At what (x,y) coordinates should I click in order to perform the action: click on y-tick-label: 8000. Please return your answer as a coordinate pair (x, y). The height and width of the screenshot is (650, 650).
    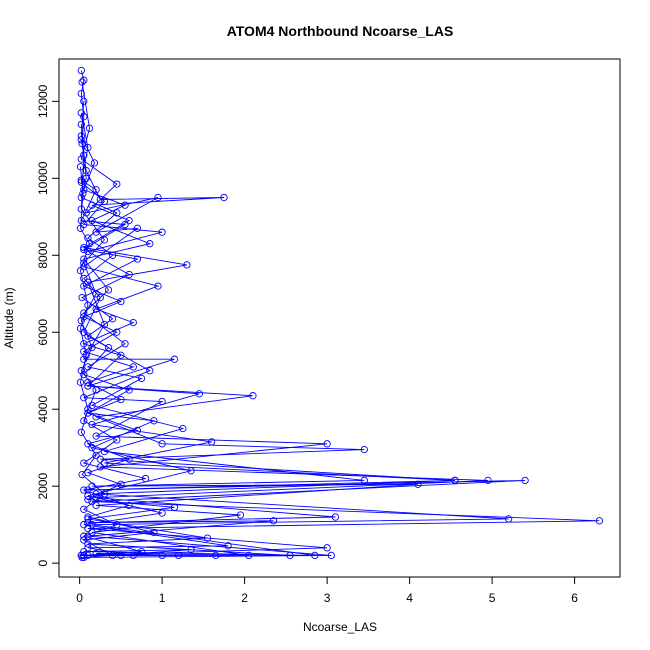
    Looking at the image, I should click on (43, 255).